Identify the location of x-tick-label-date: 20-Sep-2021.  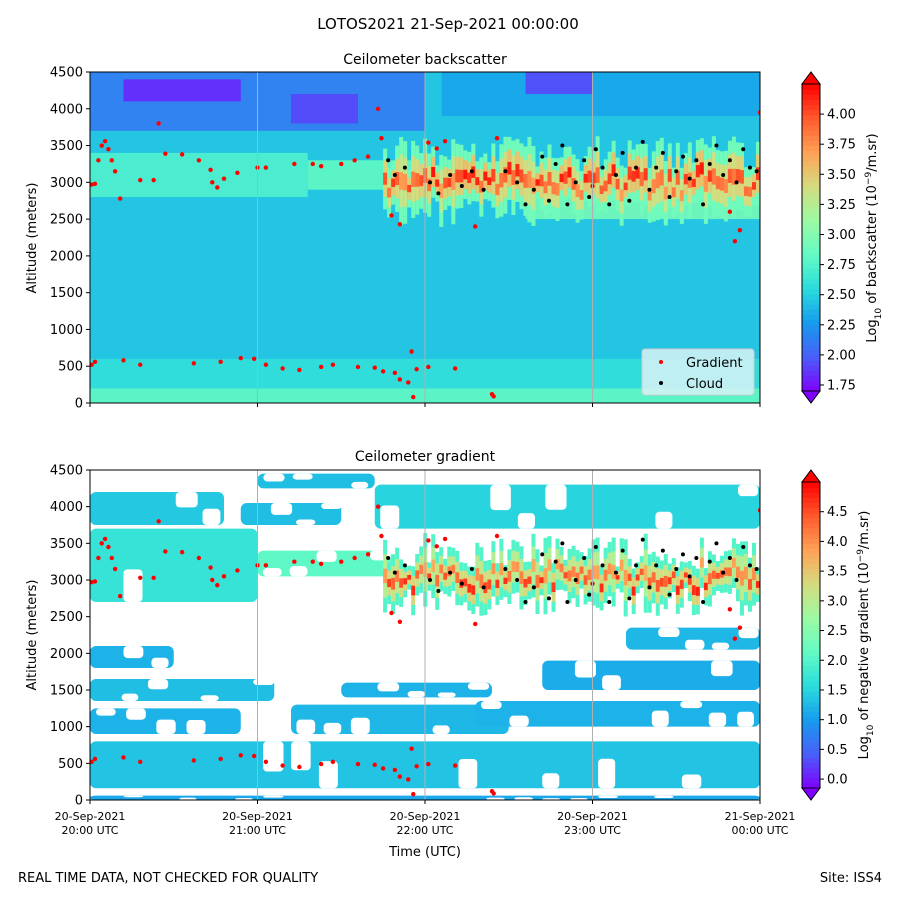
(425, 816).